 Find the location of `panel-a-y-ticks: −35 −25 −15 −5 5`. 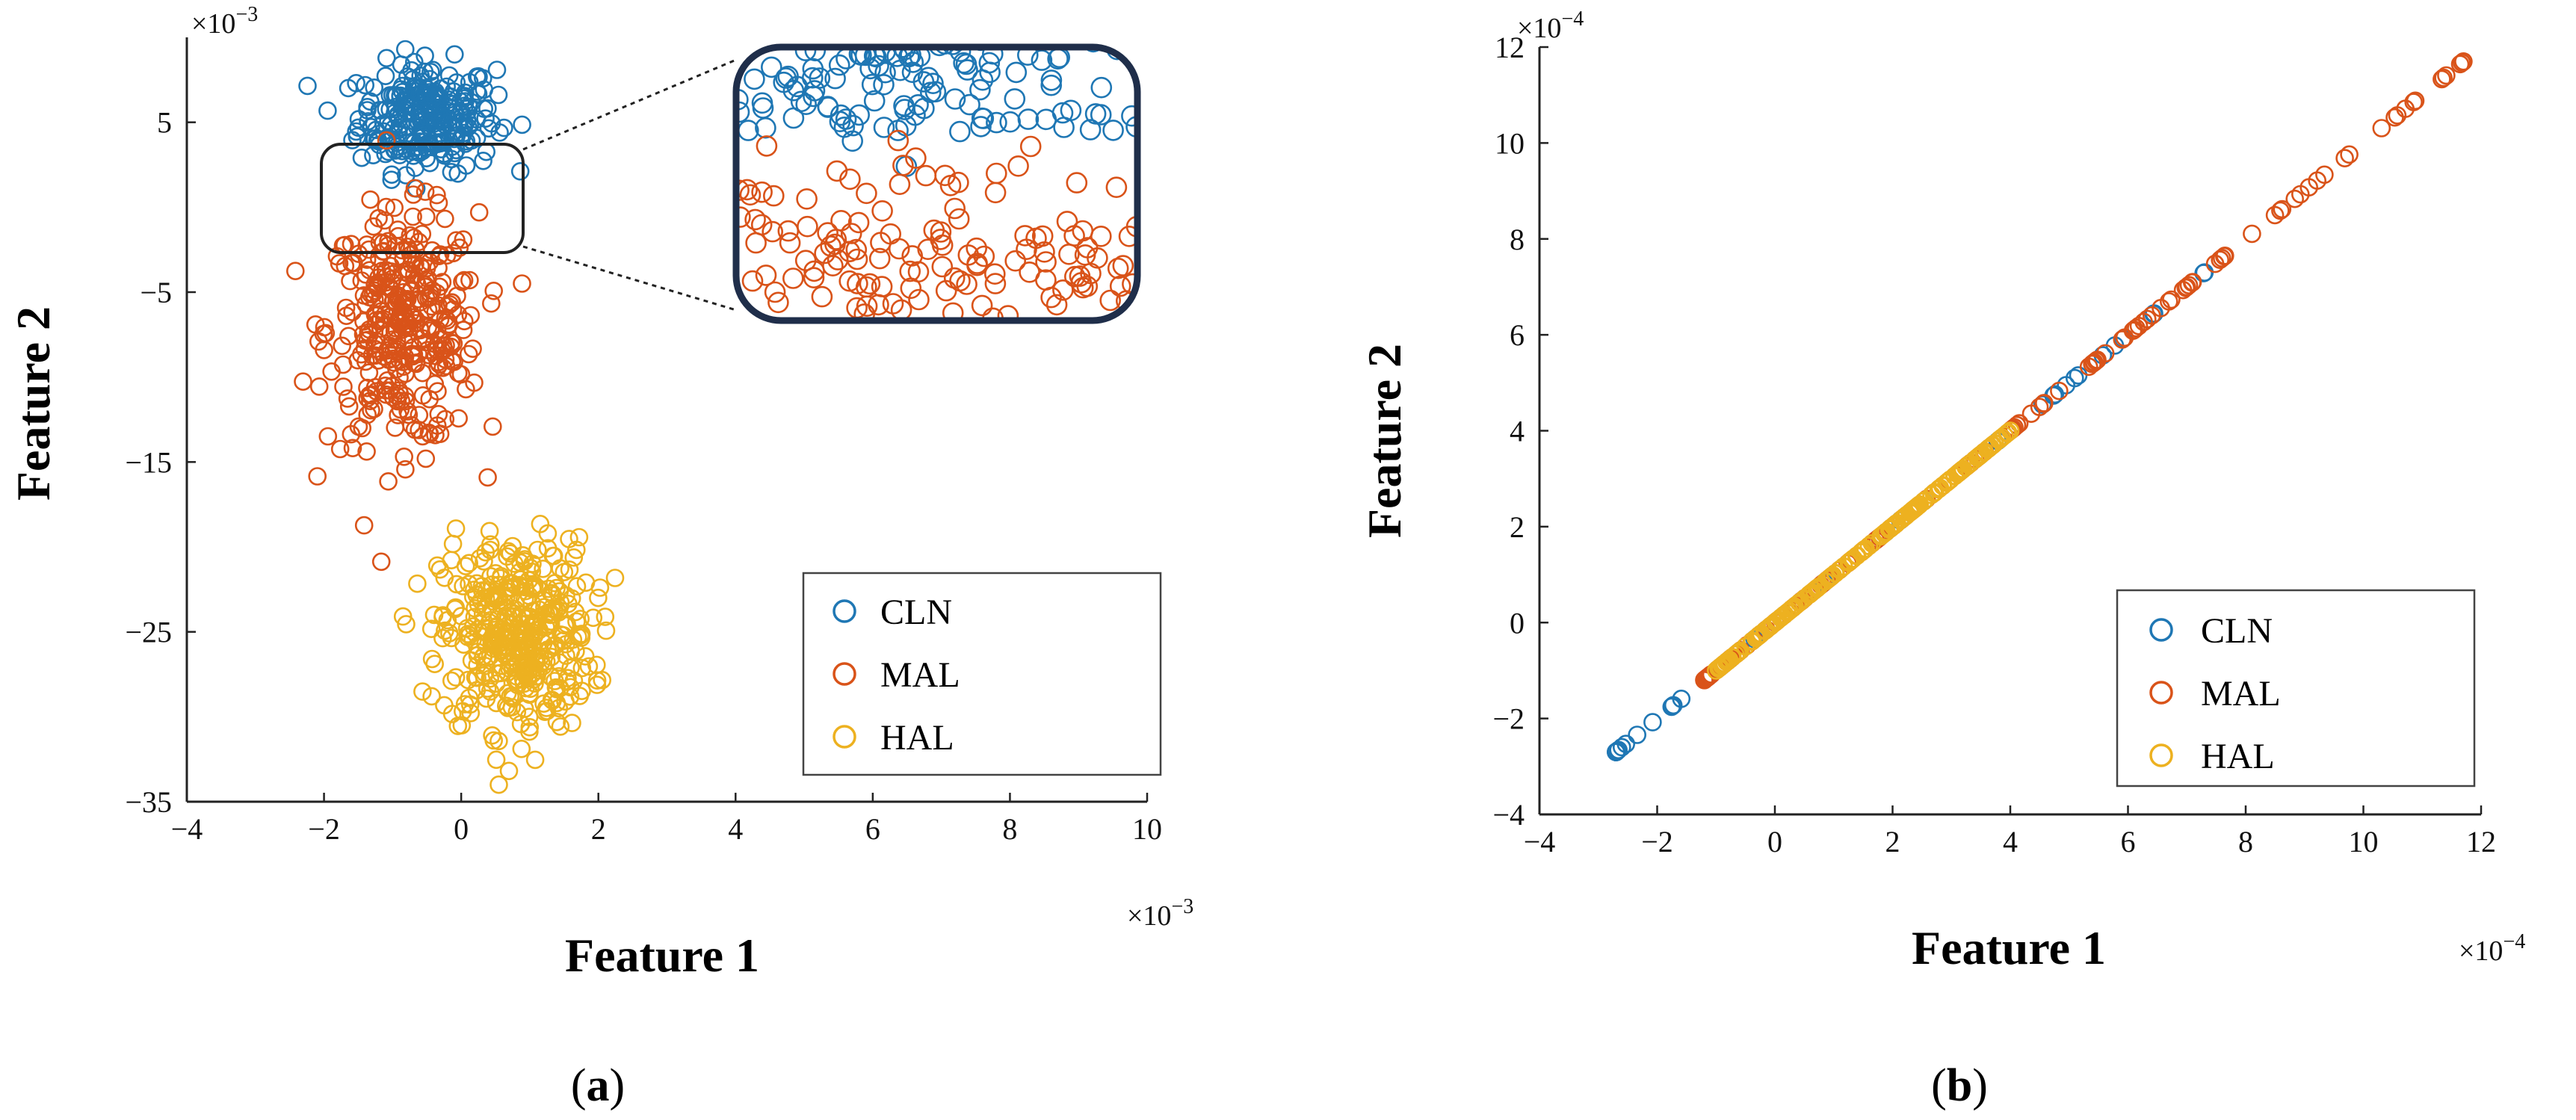

panel-a-y-ticks: −35 −25 −15 −5 5 is located at coordinates (161, 462).